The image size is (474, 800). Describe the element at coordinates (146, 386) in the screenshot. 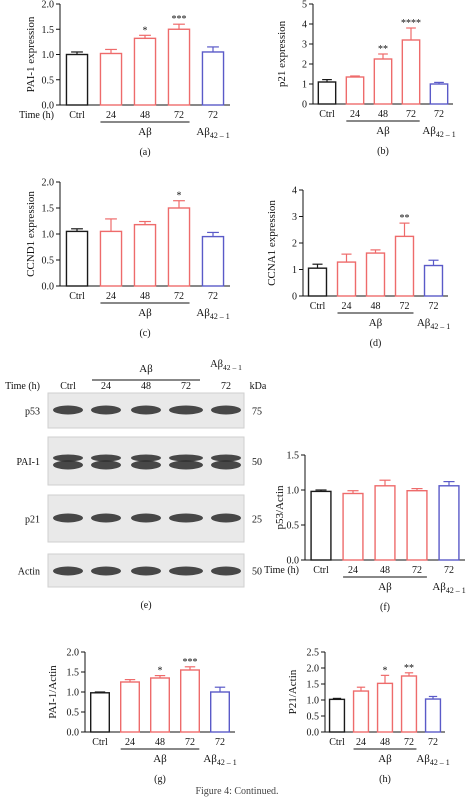

I see `blot-lane-label: 48` at that location.